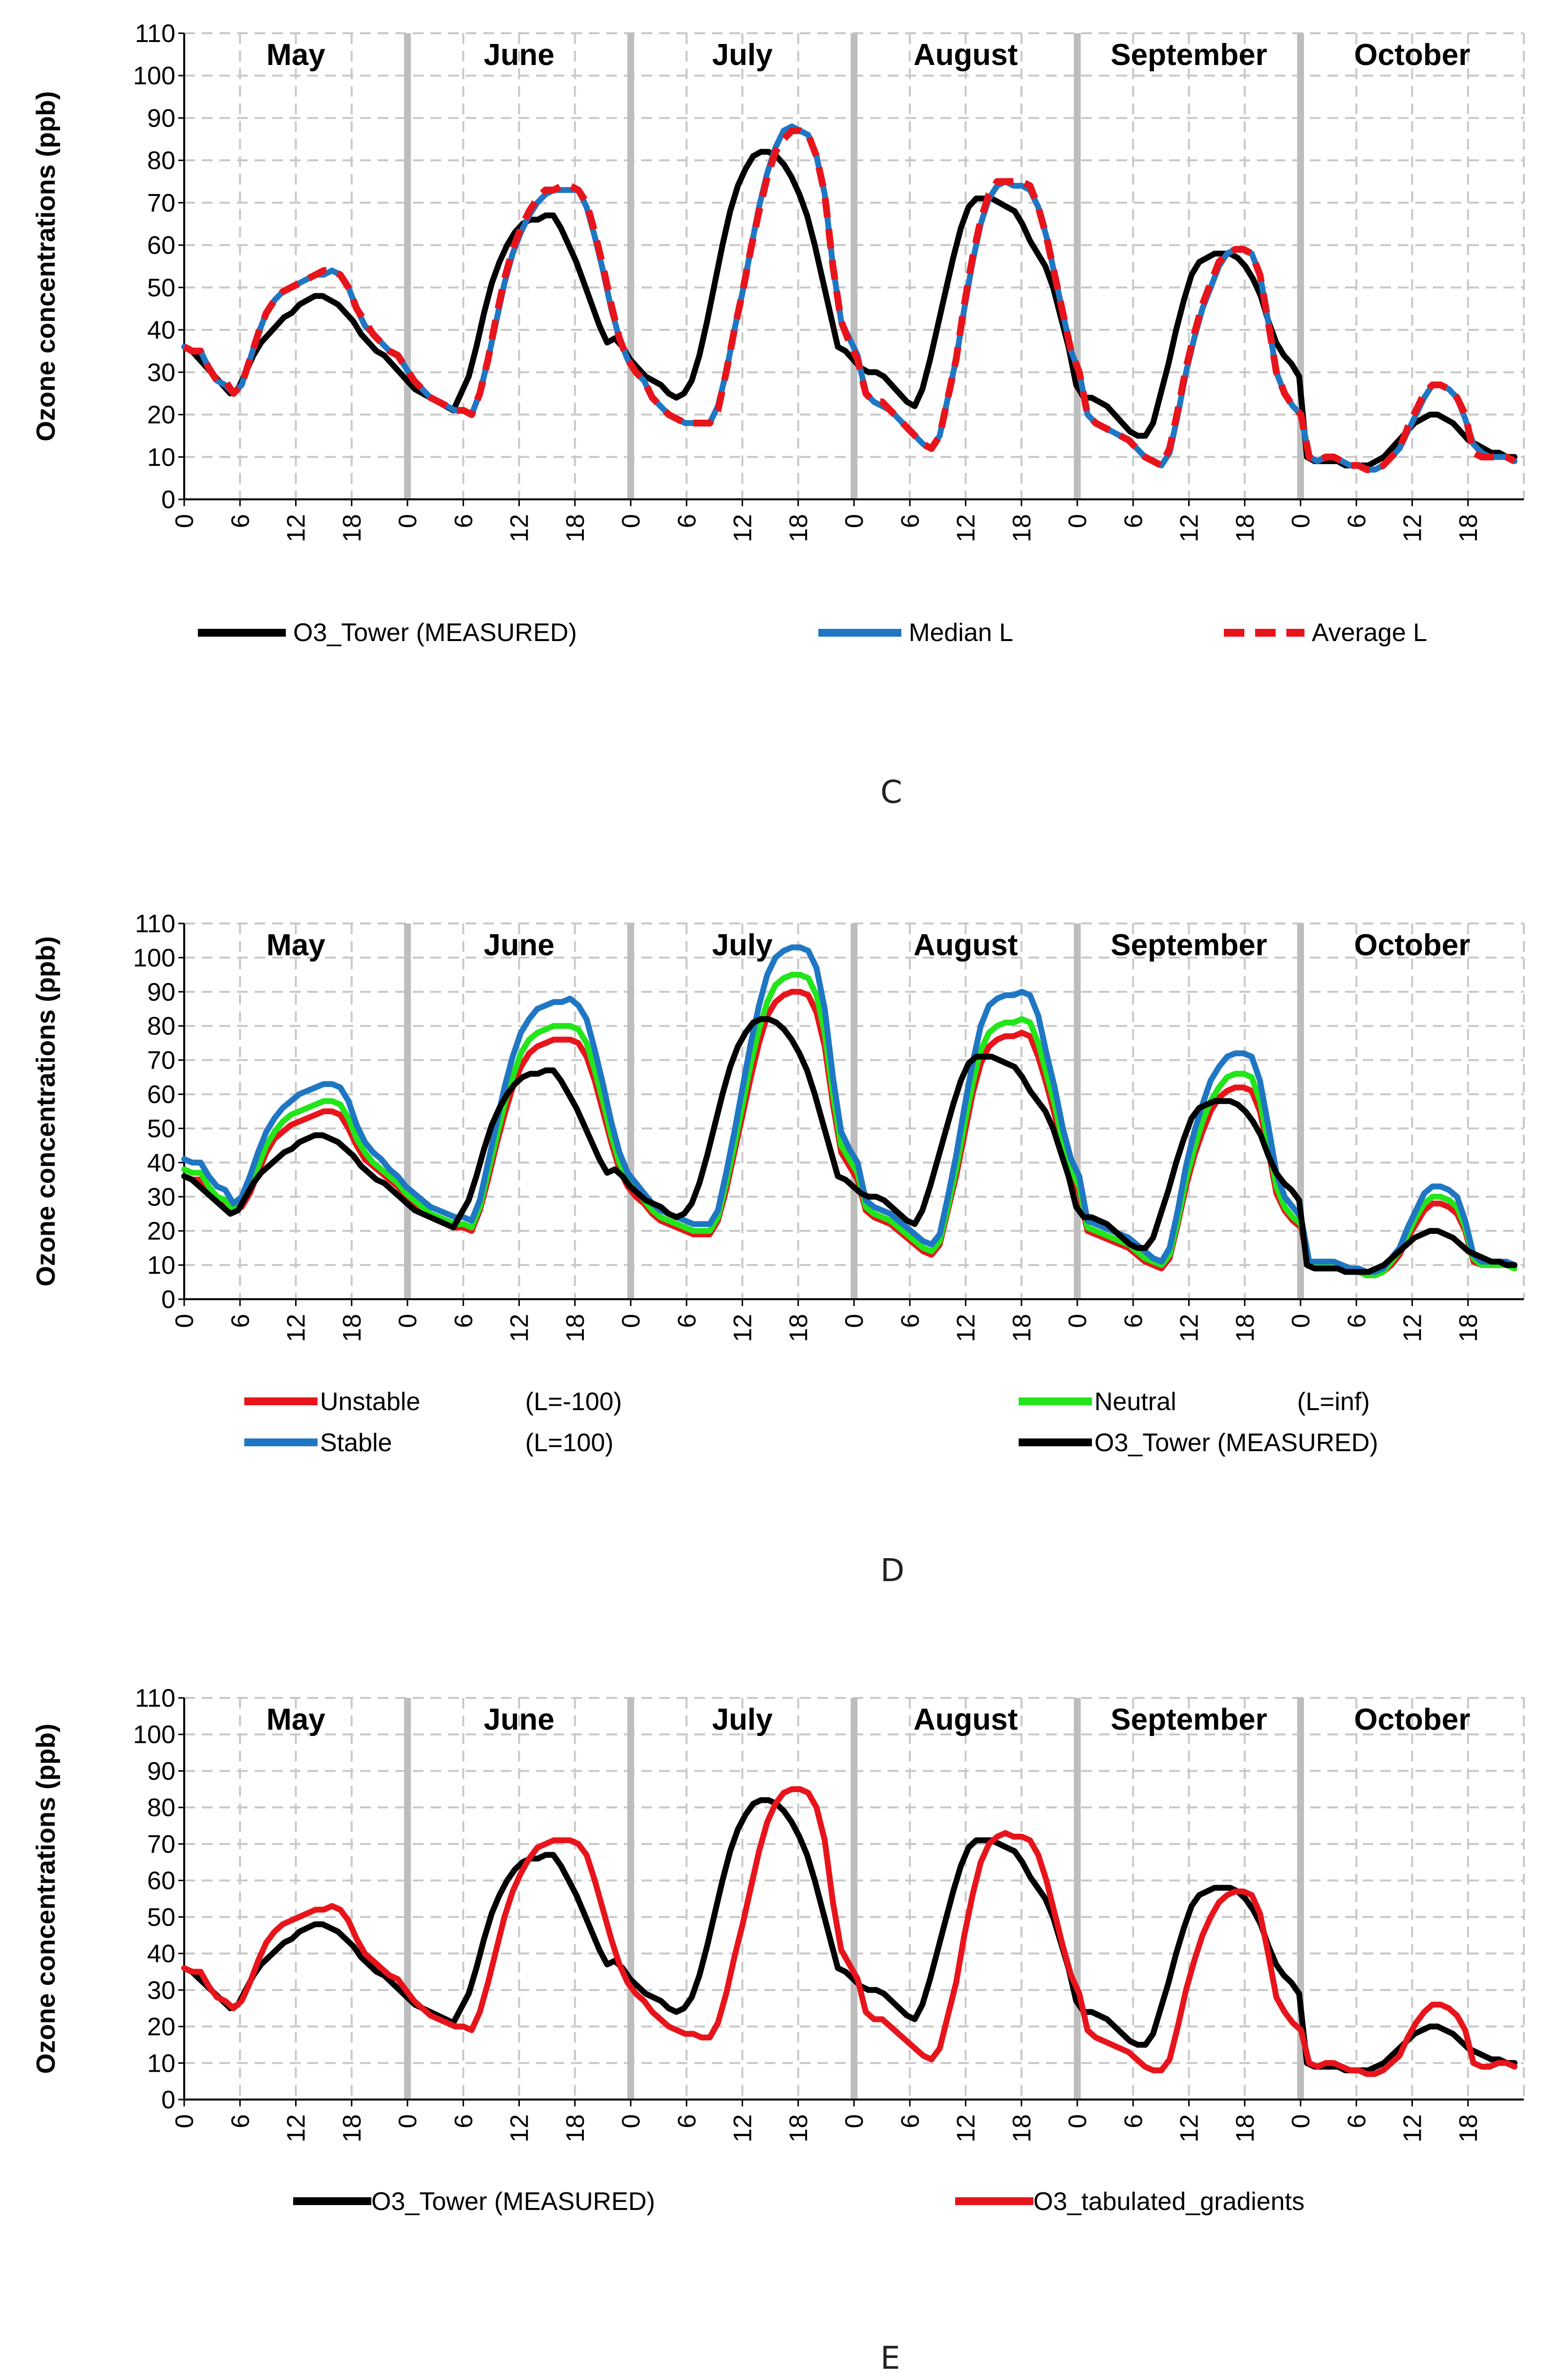 This screenshot has width=1559, height=2380. I want to click on y-tick-label: 90, so click(161, 1771).